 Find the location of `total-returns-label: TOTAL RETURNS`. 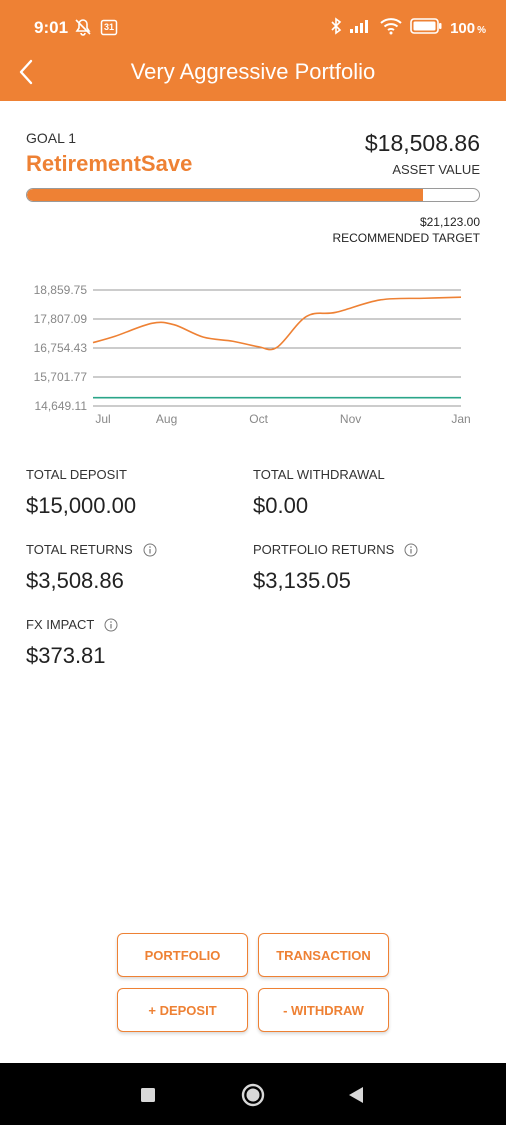

total-returns-label: TOTAL RETURNS is located at coordinates (91, 549).